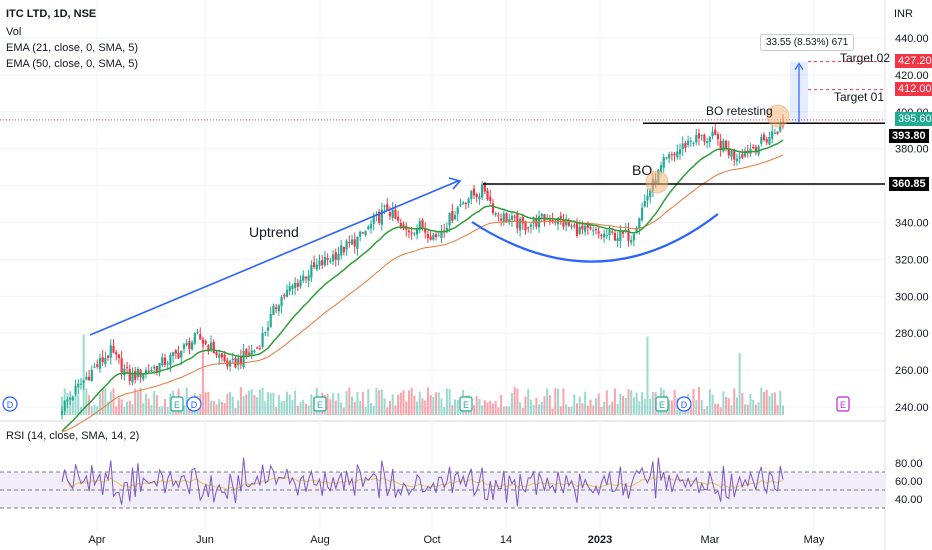 The width and height of the screenshot is (932, 550). I want to click on uptrend-arrowhead, so click(455, 183).